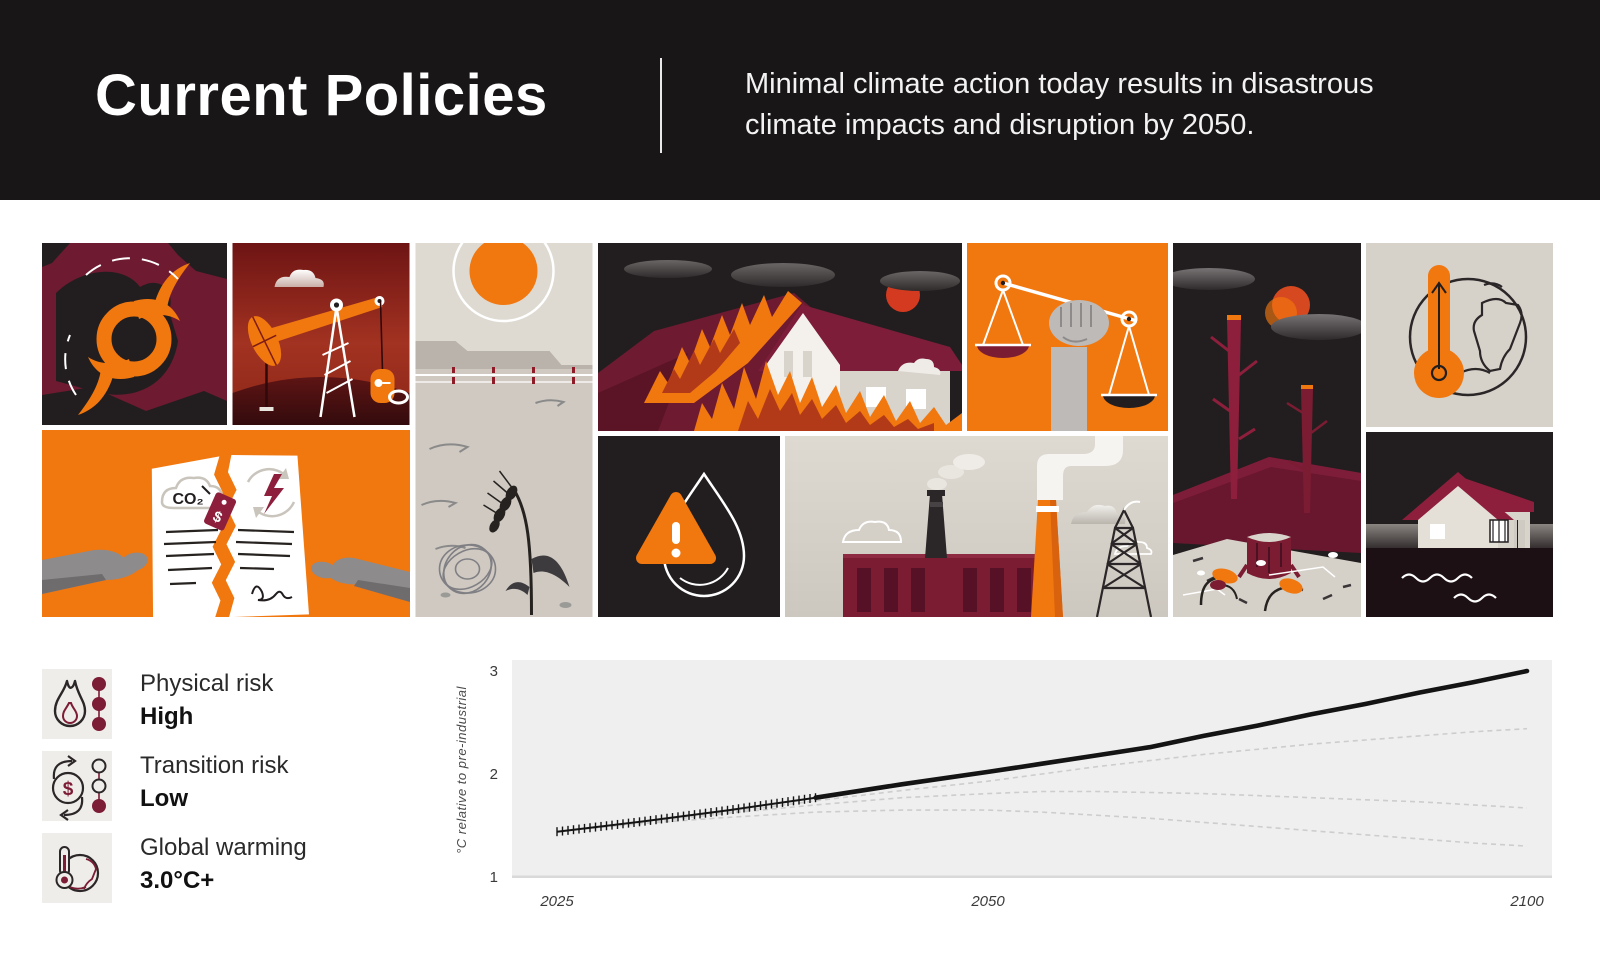 The height and width of the screenshot is (962, 1600). I want to click on page-title: Current Policies, so click(321, 95).